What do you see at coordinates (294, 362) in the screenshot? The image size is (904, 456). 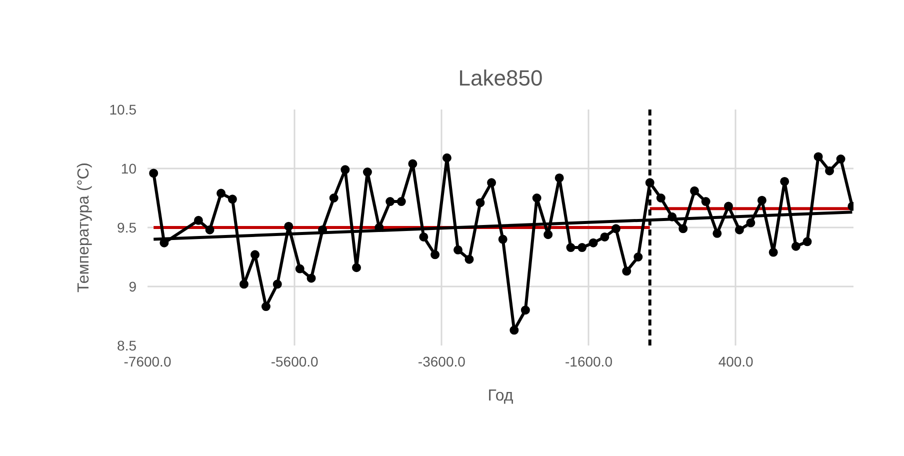 I see `x-tick-label: -5600.0` at bounding box center [294, 362].